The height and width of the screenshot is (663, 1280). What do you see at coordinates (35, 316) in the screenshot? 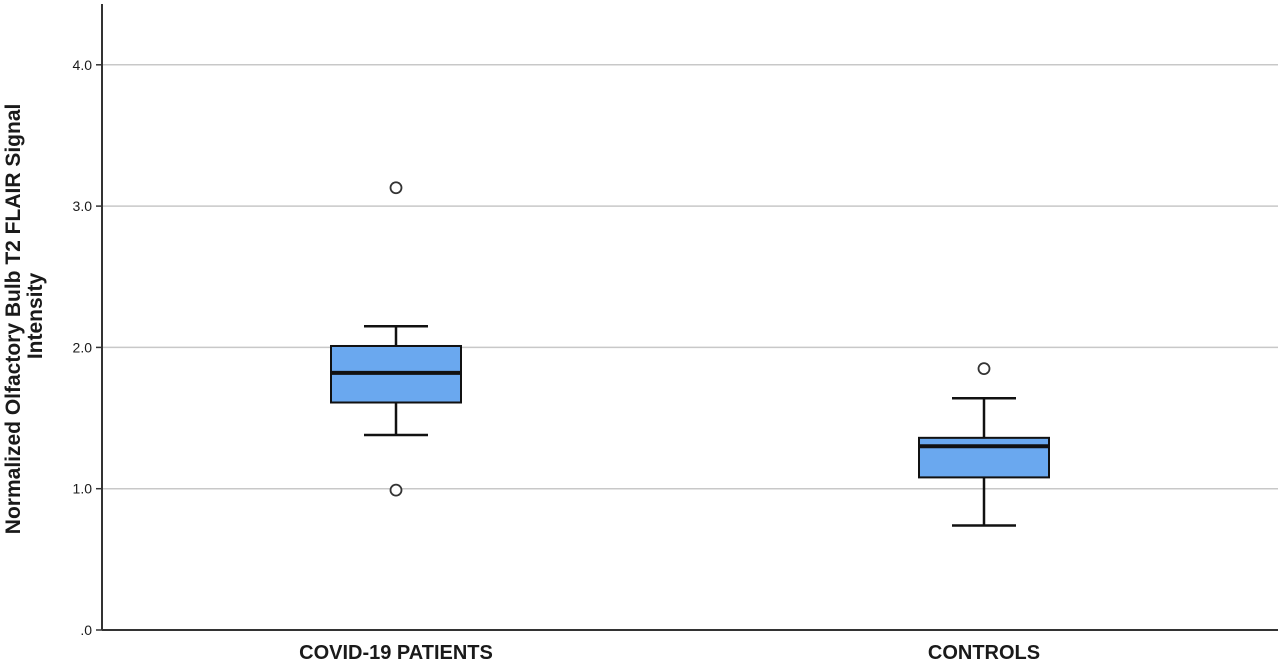
I see `y-axis-title-line-2: Intensity` at bounding box center [35, 316].